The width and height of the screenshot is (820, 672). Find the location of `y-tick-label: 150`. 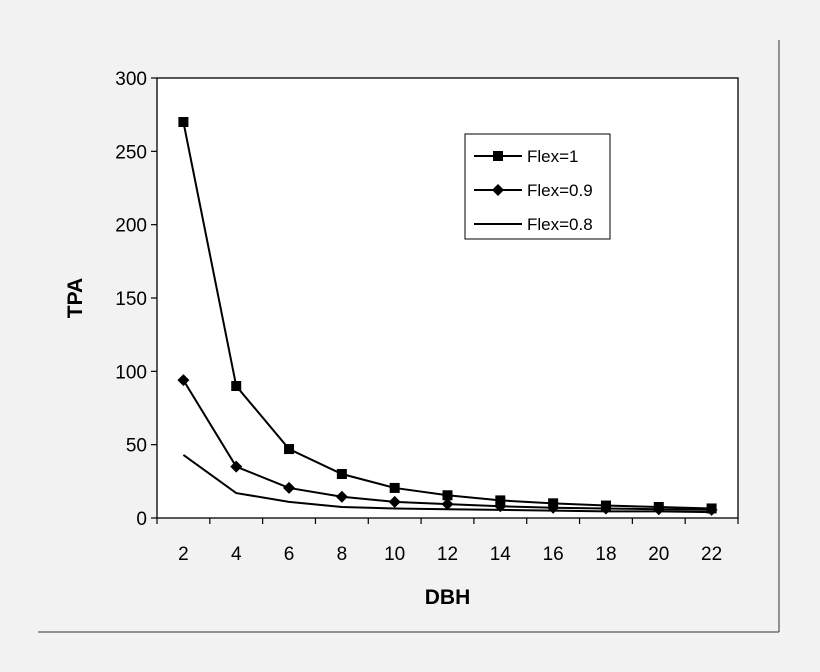

y-tick-label: 150 is located at coordinates (131, 299).